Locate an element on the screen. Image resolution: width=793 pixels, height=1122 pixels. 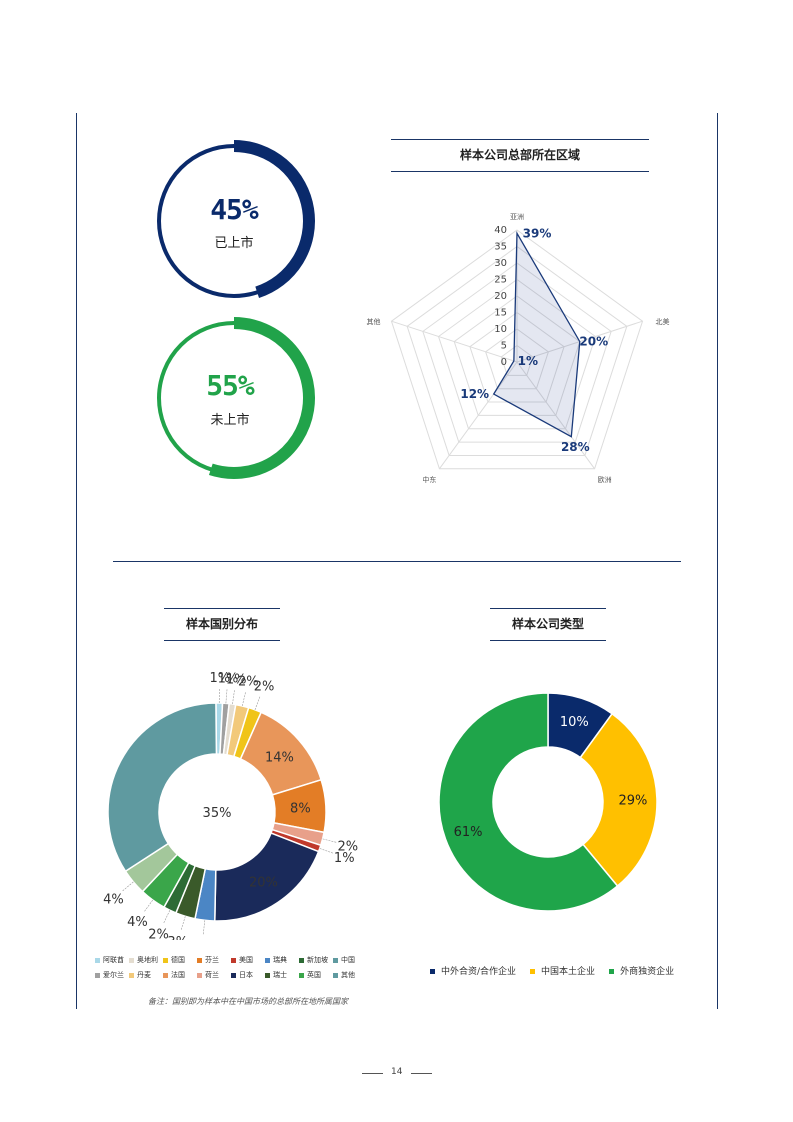
unlisted-label: 未上市 is located at coordinates (230, 420).